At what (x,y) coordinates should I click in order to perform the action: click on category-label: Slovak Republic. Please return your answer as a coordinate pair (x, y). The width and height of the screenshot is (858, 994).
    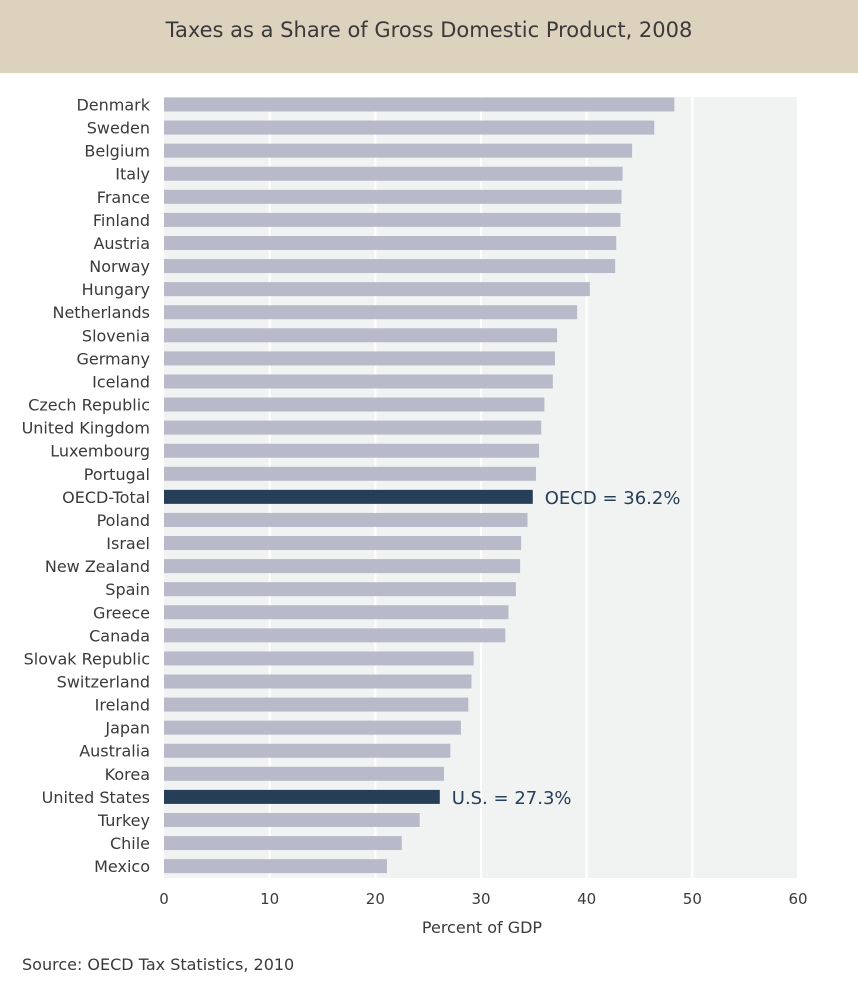
    Looking at the image, I should click on (87, 658).